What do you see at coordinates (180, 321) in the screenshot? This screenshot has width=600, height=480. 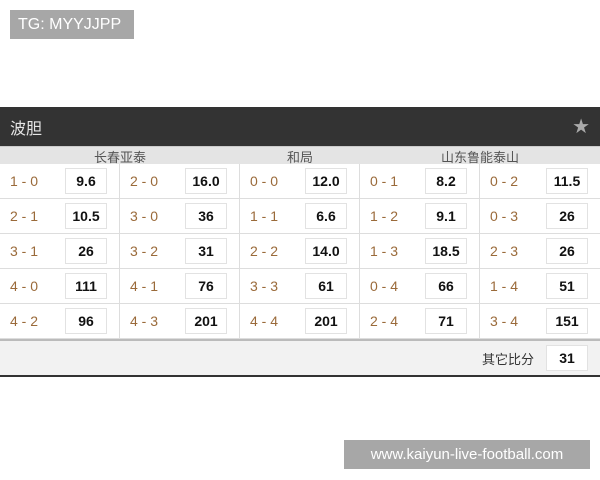 I see `score-cell: 4 - 3 201` at bounding box center [180, 321].